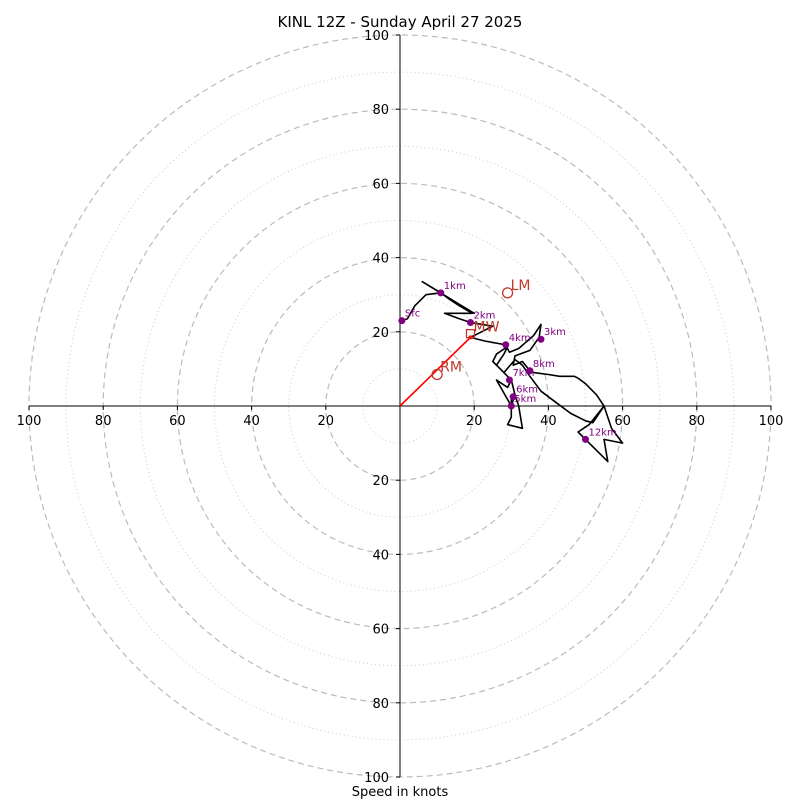 Image resolution: width=800 pixels, height=800 pixels. Describe the element at coordinates (603, 432) in the screenshot. I see `height-marker-12km-label: 12km` at that location.